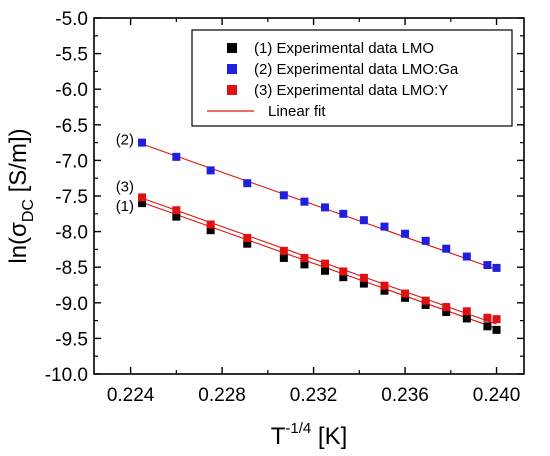 Image resolution: width=550 pixels, height=456 pixels. Describe the element at coordinates (71, 233) in the screenshot. I see `y-tick-label: -8.0` at that location.